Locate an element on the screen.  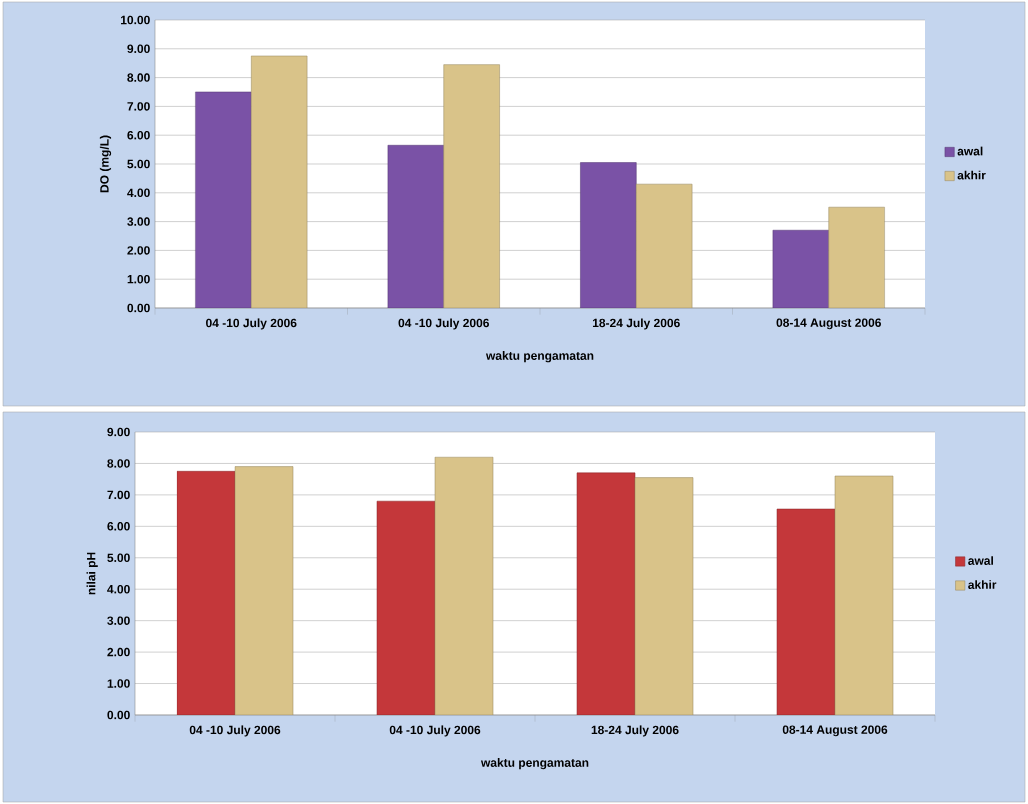
y-axis-title: nilai pH is located at coordinates (92, 573).